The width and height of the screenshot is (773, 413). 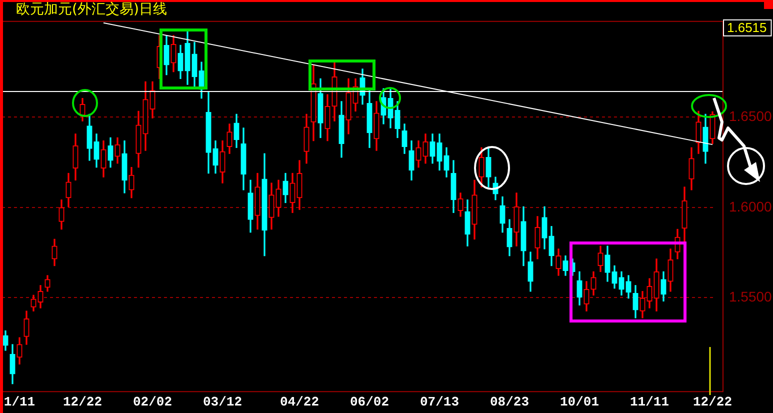 What do you see at coordinates (580, 402) in the screenshot?
I see `x-tick-label: 10/01` at bounding box center [580, 402].